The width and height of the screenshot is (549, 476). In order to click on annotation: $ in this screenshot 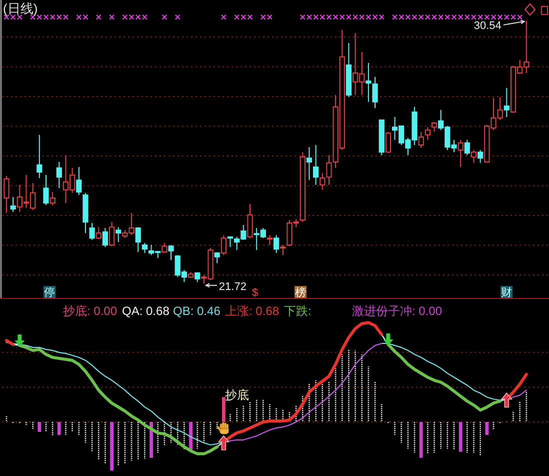, I will do `click(255, 293)`.